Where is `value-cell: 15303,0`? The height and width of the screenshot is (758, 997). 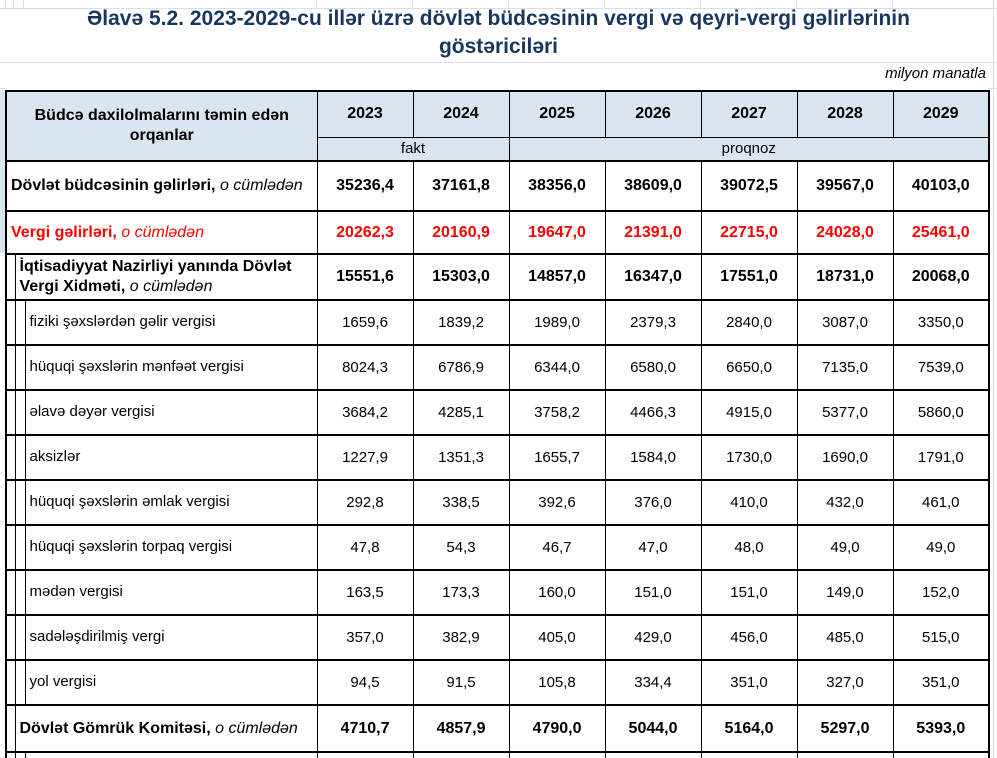 value-cell: 15303,0 is located at coordinates (461, 277).